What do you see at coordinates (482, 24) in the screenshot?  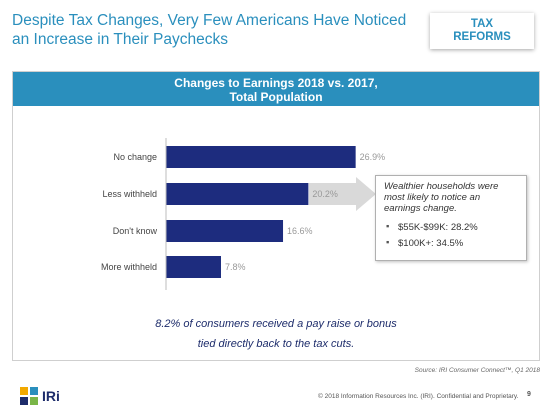 I see `topic-tag-line-1: TAX` at bounding box center [482, 24].